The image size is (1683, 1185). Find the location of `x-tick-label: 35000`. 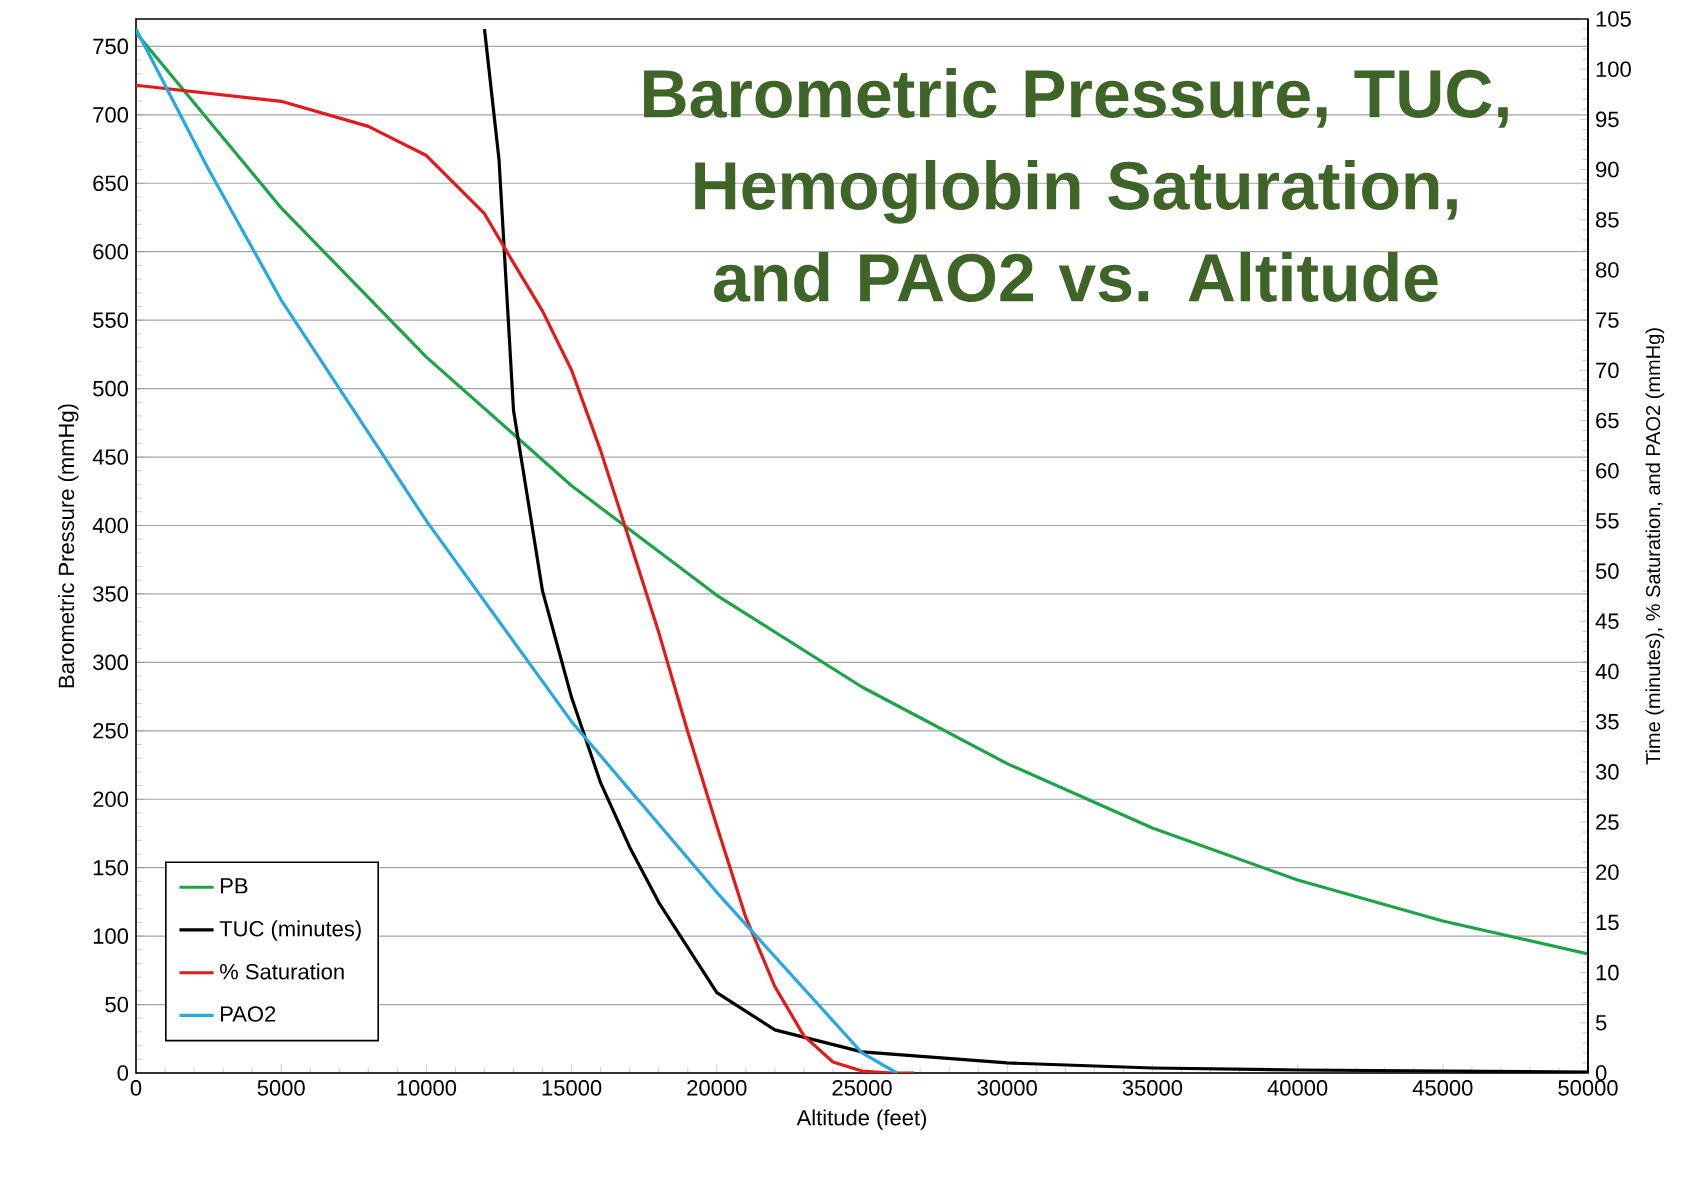

x-tick-label: 35000 is located at coordinates (1152, 1088).